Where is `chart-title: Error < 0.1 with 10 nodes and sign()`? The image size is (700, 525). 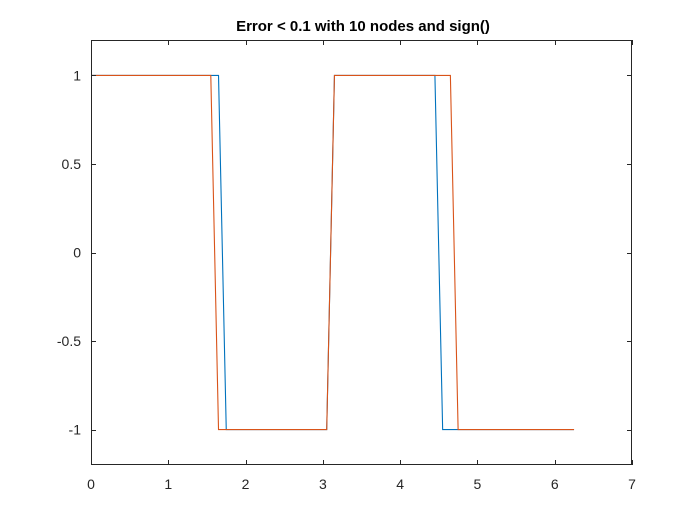
chart-title: Error < 0.1 with 10 nodes and sign() is located at coordinates (363, 26).